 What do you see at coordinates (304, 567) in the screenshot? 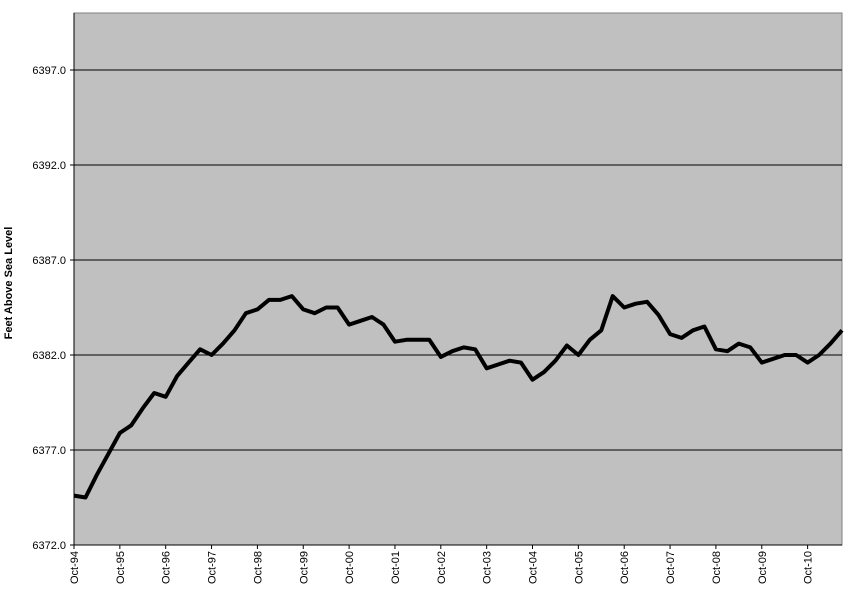
I see `x-tick-label: Oct-99` at bounding box center [304, 567].